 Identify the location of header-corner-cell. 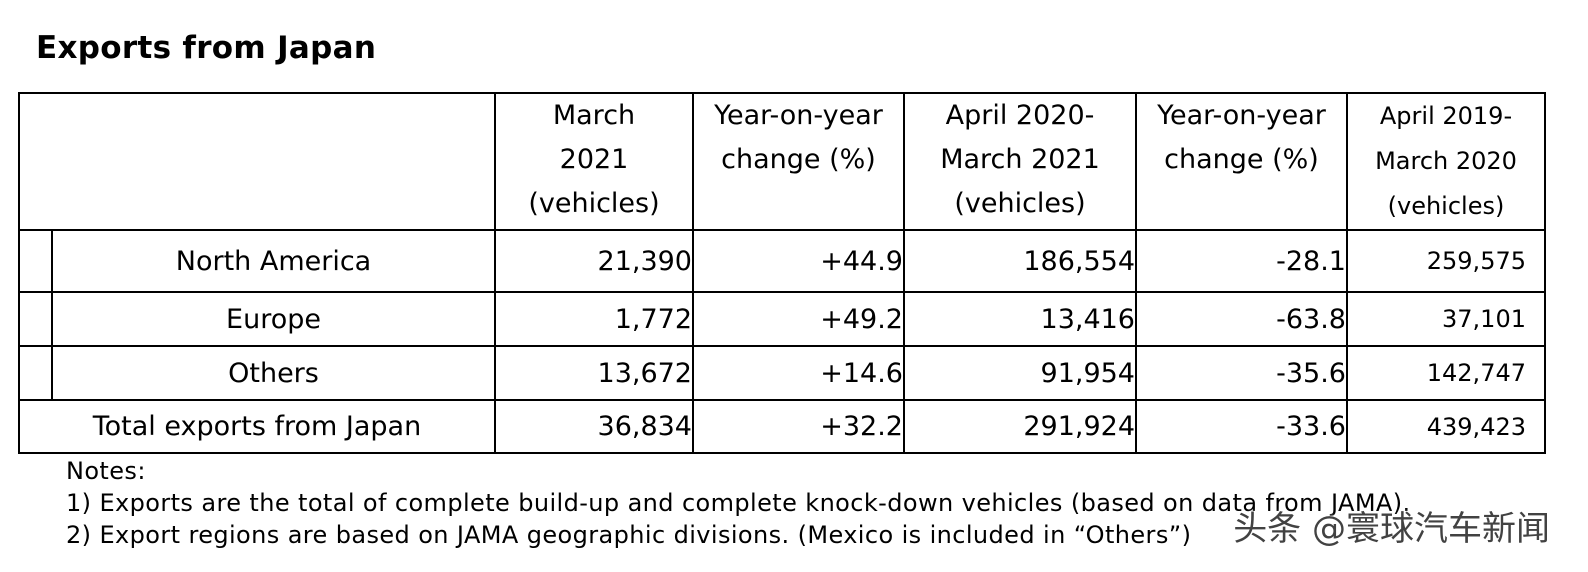
(257, 161).